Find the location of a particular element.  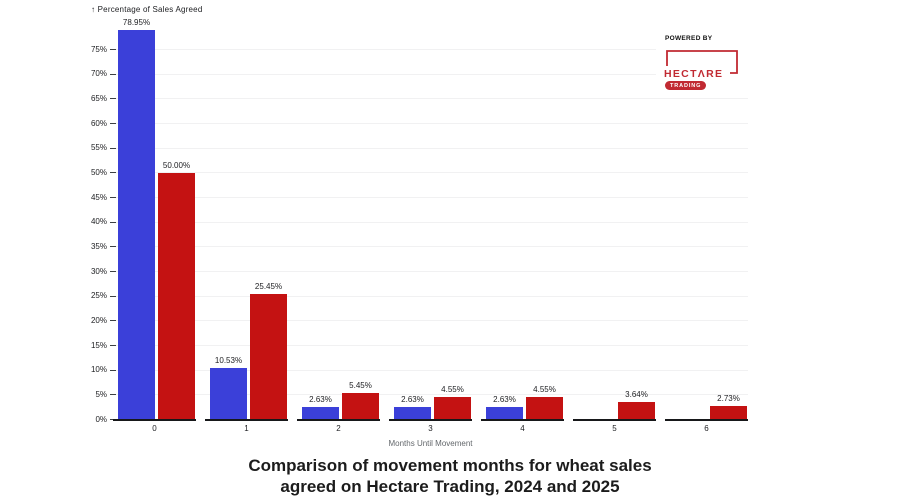

hectare-logo: POWERED BY HECTΛRE TRADING is located at coordinates (706, 63).